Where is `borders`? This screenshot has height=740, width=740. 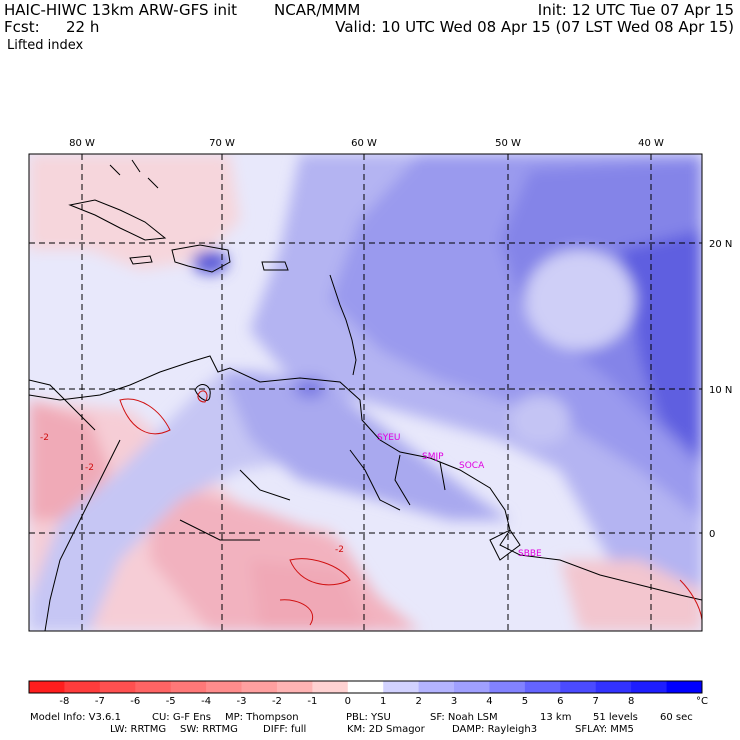
borders is located at coordinates (312, 495).